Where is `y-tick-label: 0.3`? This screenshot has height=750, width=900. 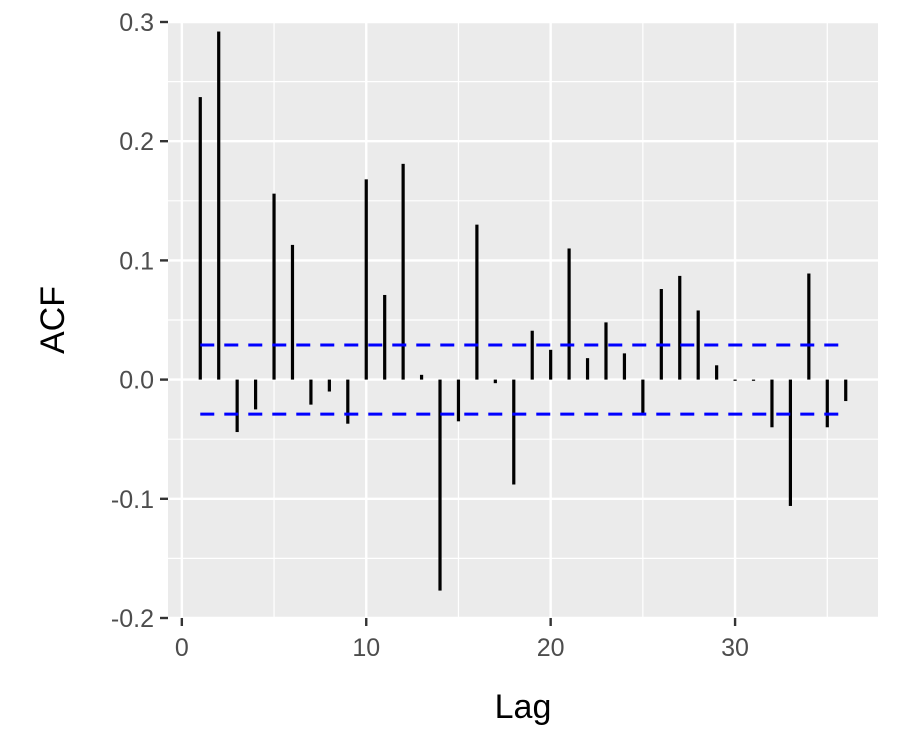
y-tick-label: 0.3 is located at coordinates (136, 23).